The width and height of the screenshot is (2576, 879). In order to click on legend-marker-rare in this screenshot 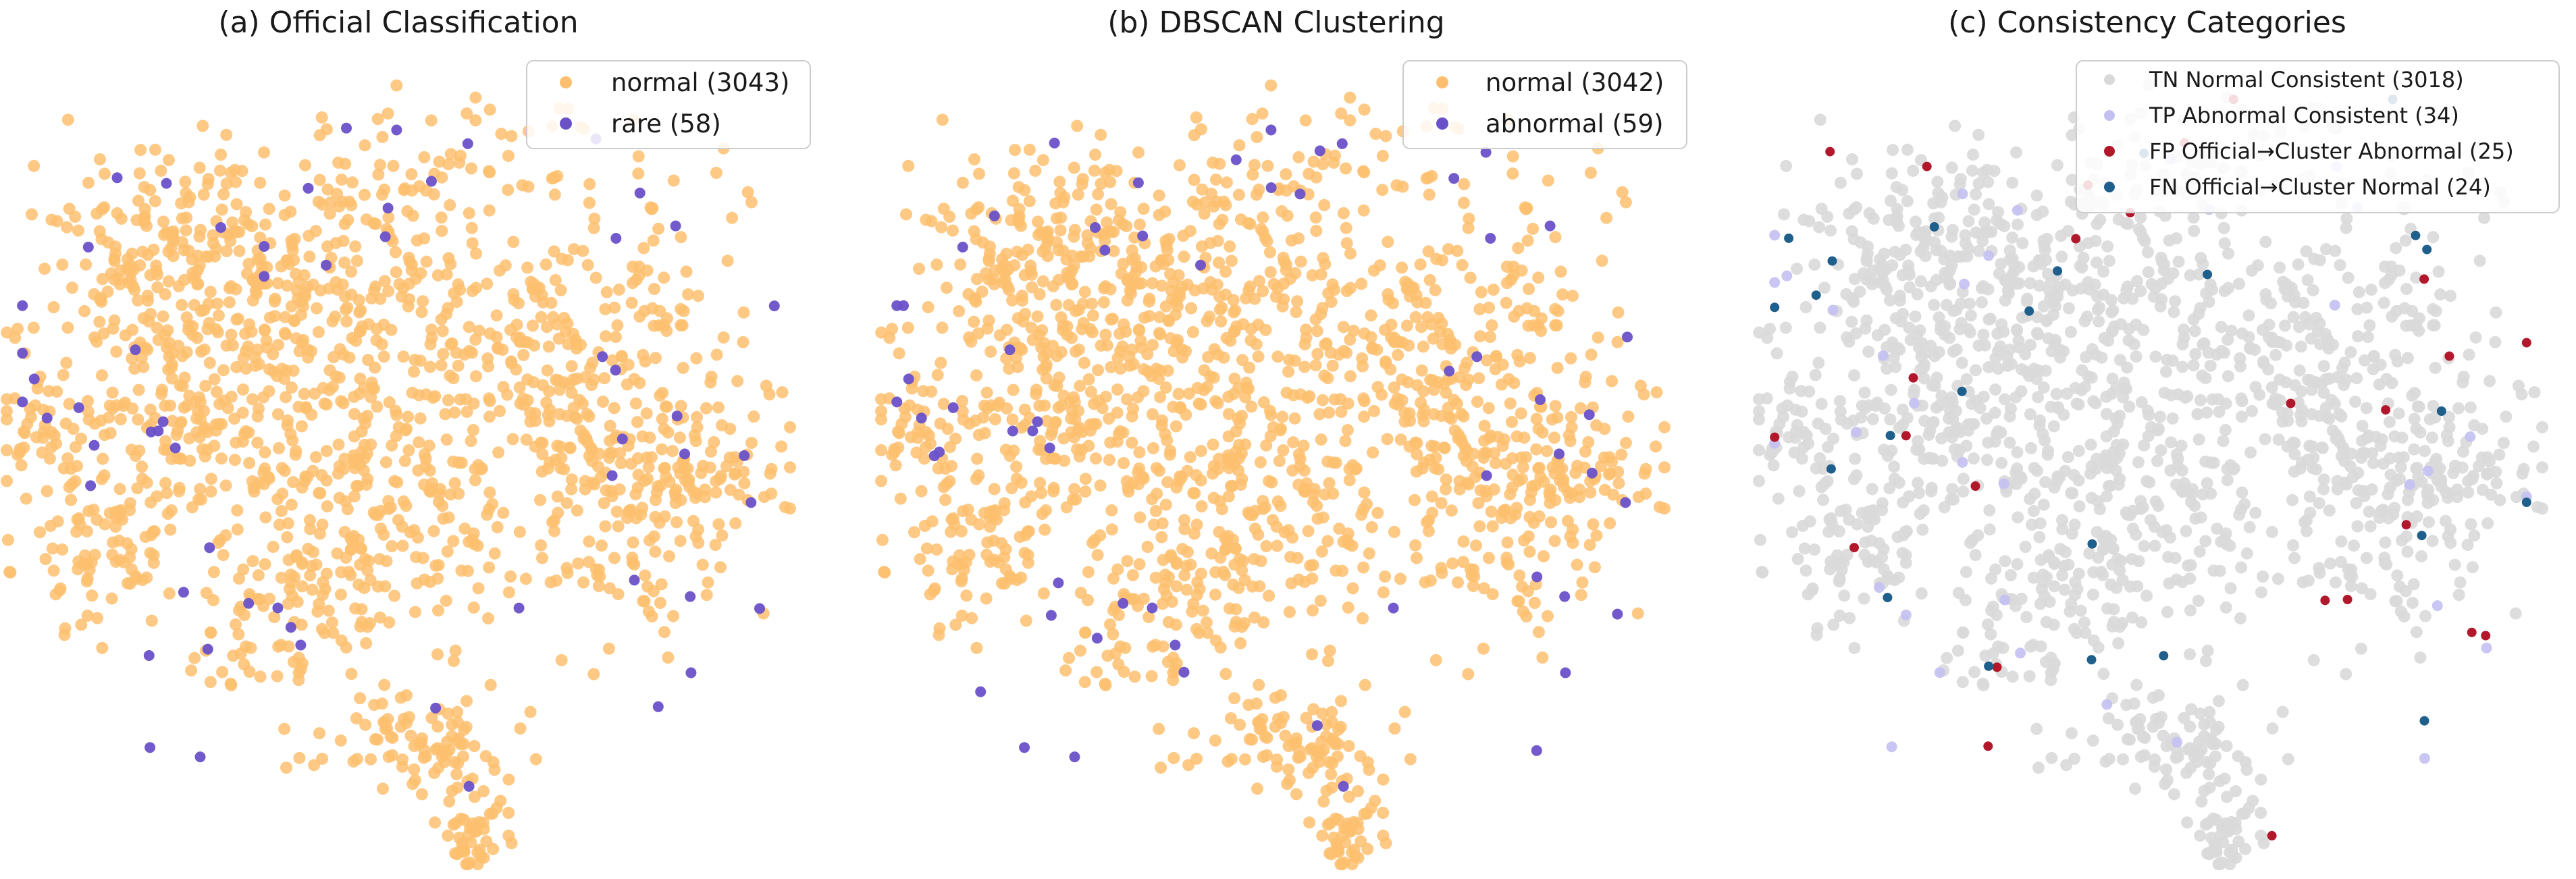, I will do `click(566, 123)`.